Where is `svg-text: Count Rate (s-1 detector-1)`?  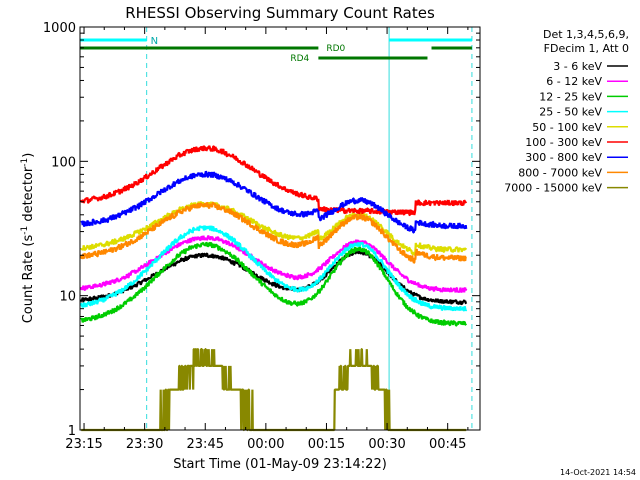 svg-text: Count Rate (s-1 detector-1) is located at coordinates (28, 238).